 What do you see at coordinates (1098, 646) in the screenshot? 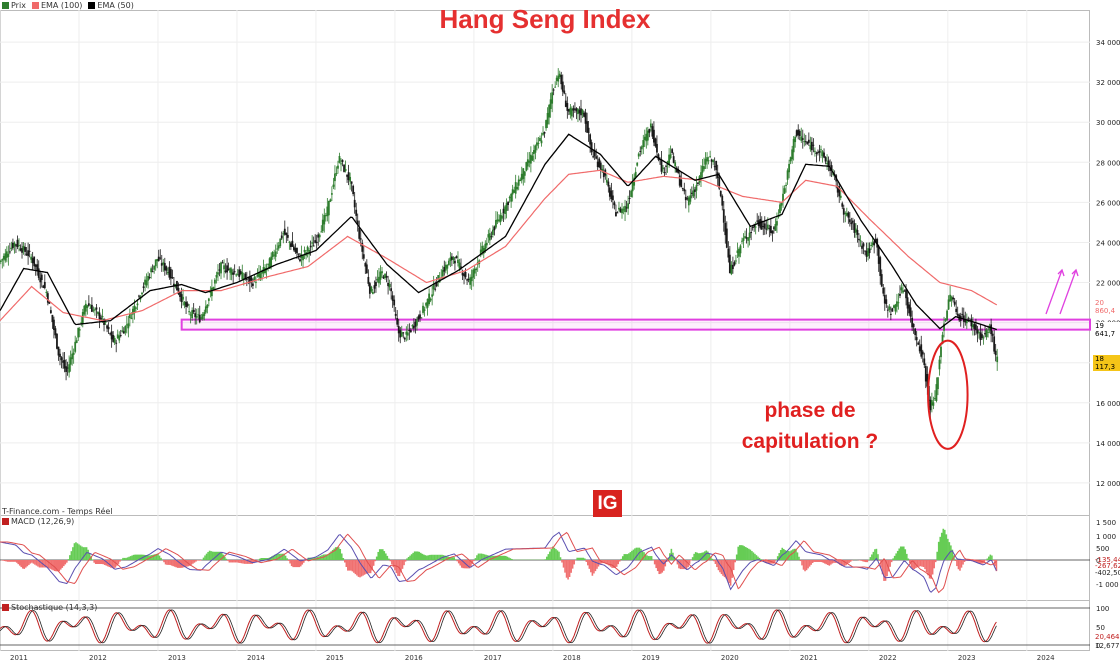
I see `stoch-tick-label: 0` at bounding box center [1098, 646].